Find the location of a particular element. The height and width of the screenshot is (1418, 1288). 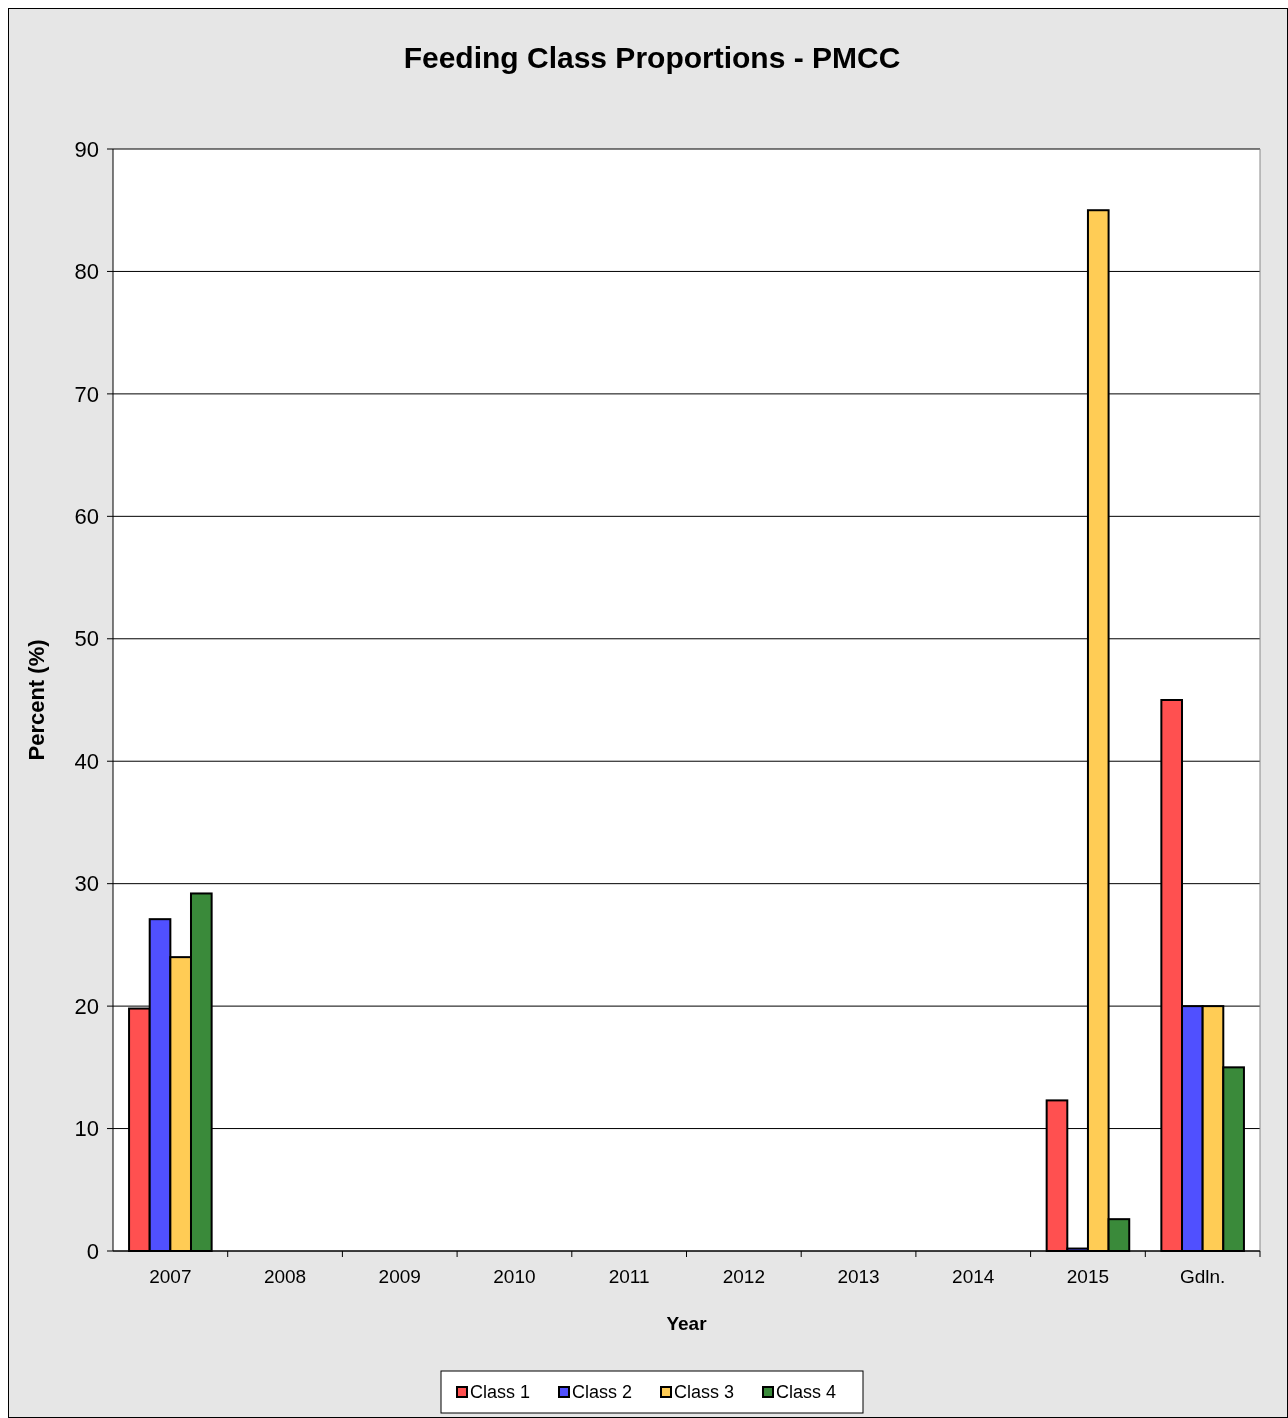

y-tick-label: 0 is located at coordinates (92, 1251).